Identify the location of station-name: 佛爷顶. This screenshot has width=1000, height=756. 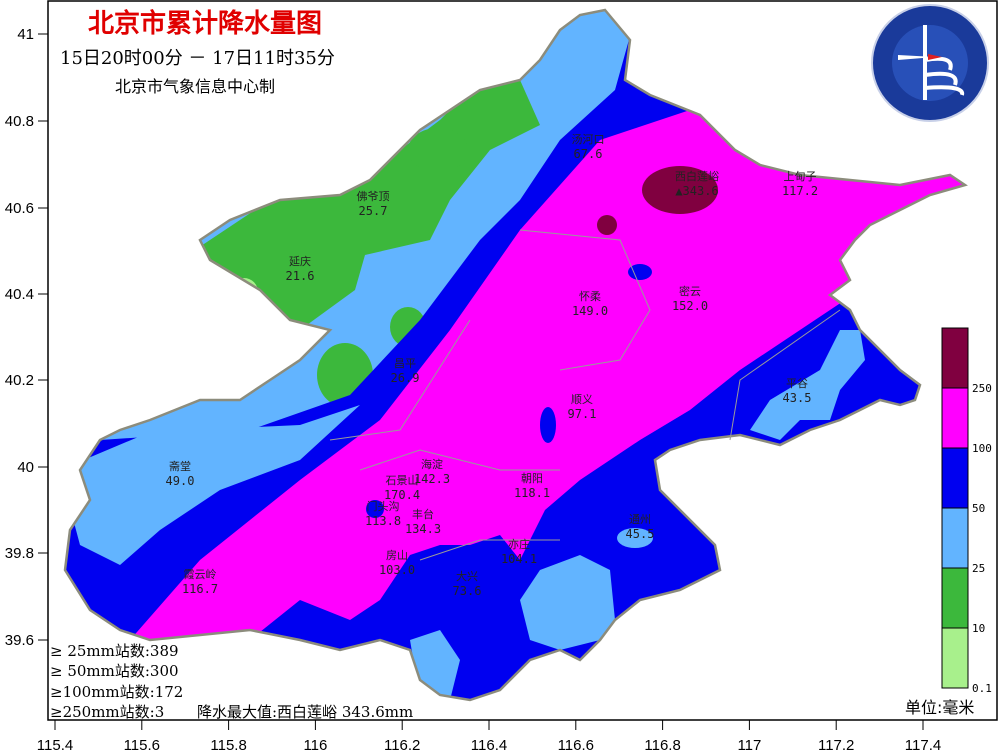
(373, 196).